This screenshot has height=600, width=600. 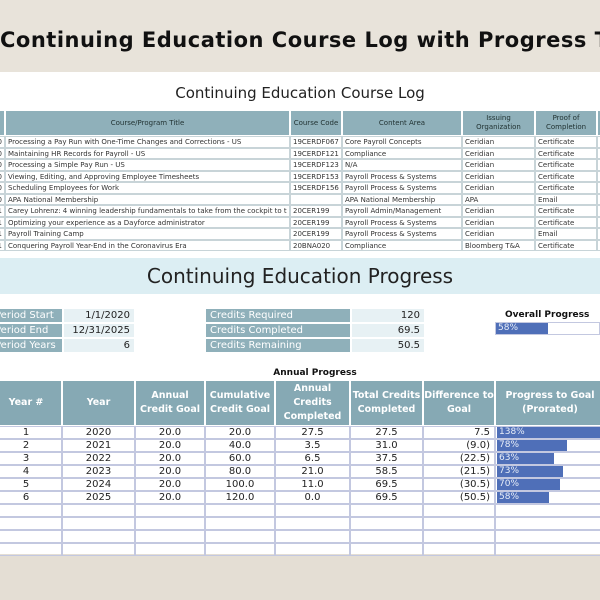 I want to click on annual-cell: 69.5, so click(x=386, y=484).